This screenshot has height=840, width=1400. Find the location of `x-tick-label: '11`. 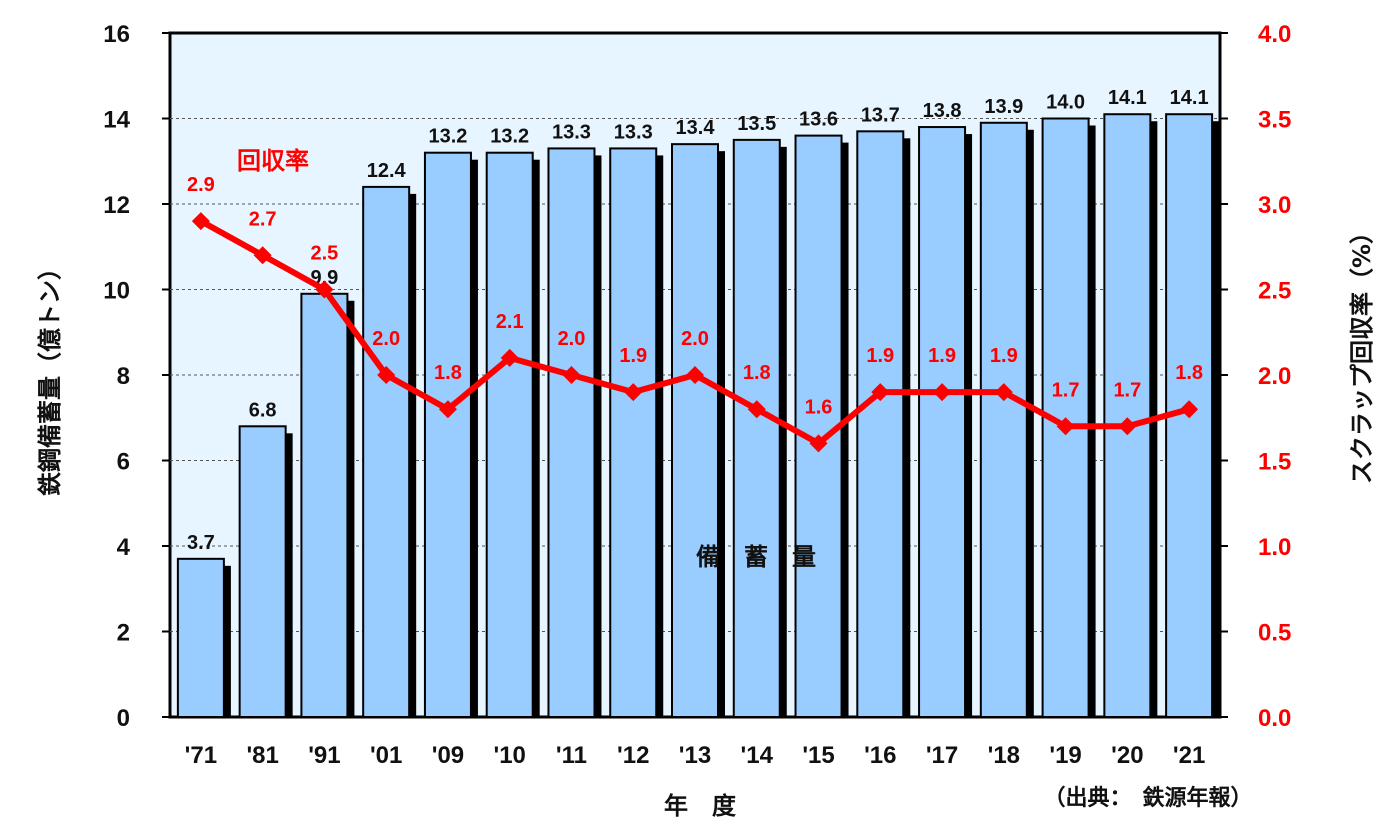

x-tick-label: '11 is located at coordinates (571, 755).